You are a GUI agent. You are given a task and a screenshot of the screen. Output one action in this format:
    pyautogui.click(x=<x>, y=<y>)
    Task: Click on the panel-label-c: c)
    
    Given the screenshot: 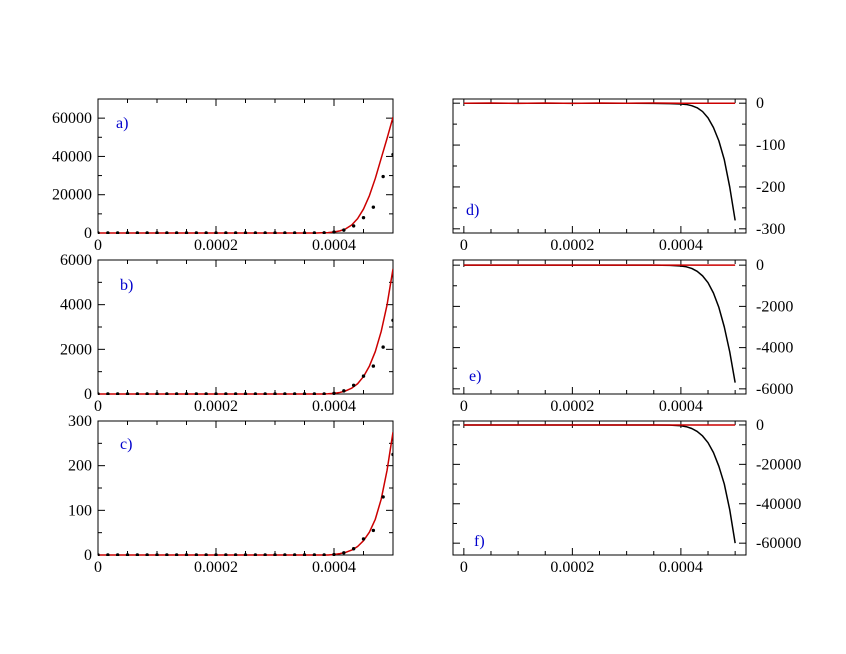 What is the action you would take?
    pyautogui.click(x=126, y=444)
    